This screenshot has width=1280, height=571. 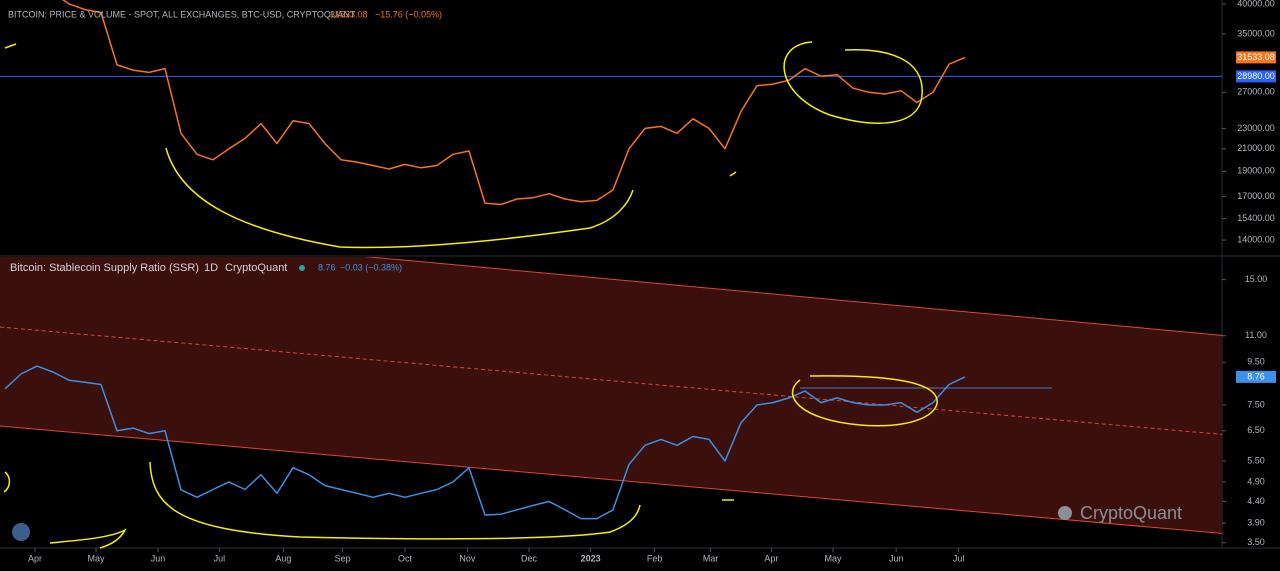 I want to click on x-tick-label: Feb, so click(x=655, y=558).